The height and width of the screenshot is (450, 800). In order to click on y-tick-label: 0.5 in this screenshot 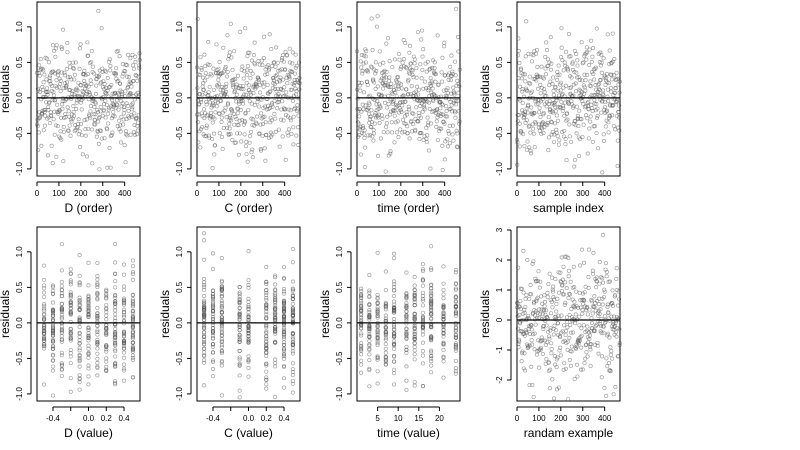, I will do `click(19, 62)`.